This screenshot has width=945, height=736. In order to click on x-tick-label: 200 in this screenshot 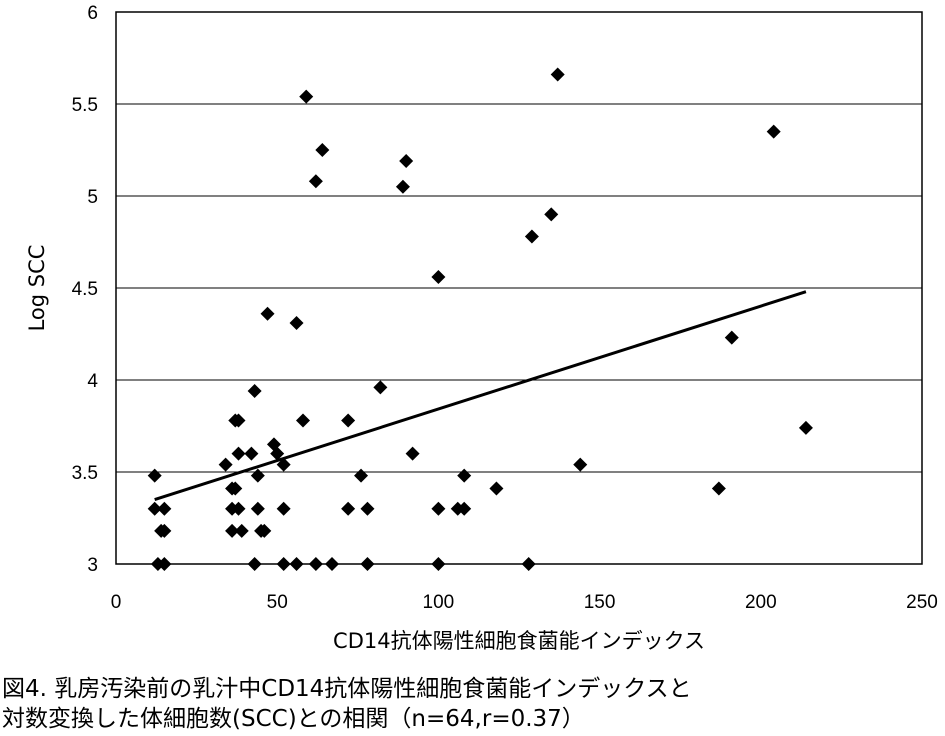, I will do `click(761, 602)`.